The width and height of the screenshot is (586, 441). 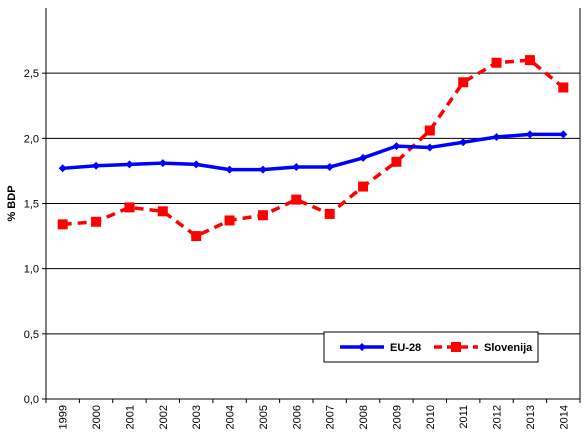 I want to click on point-slovenija-2002, so click(x=162, y=211).